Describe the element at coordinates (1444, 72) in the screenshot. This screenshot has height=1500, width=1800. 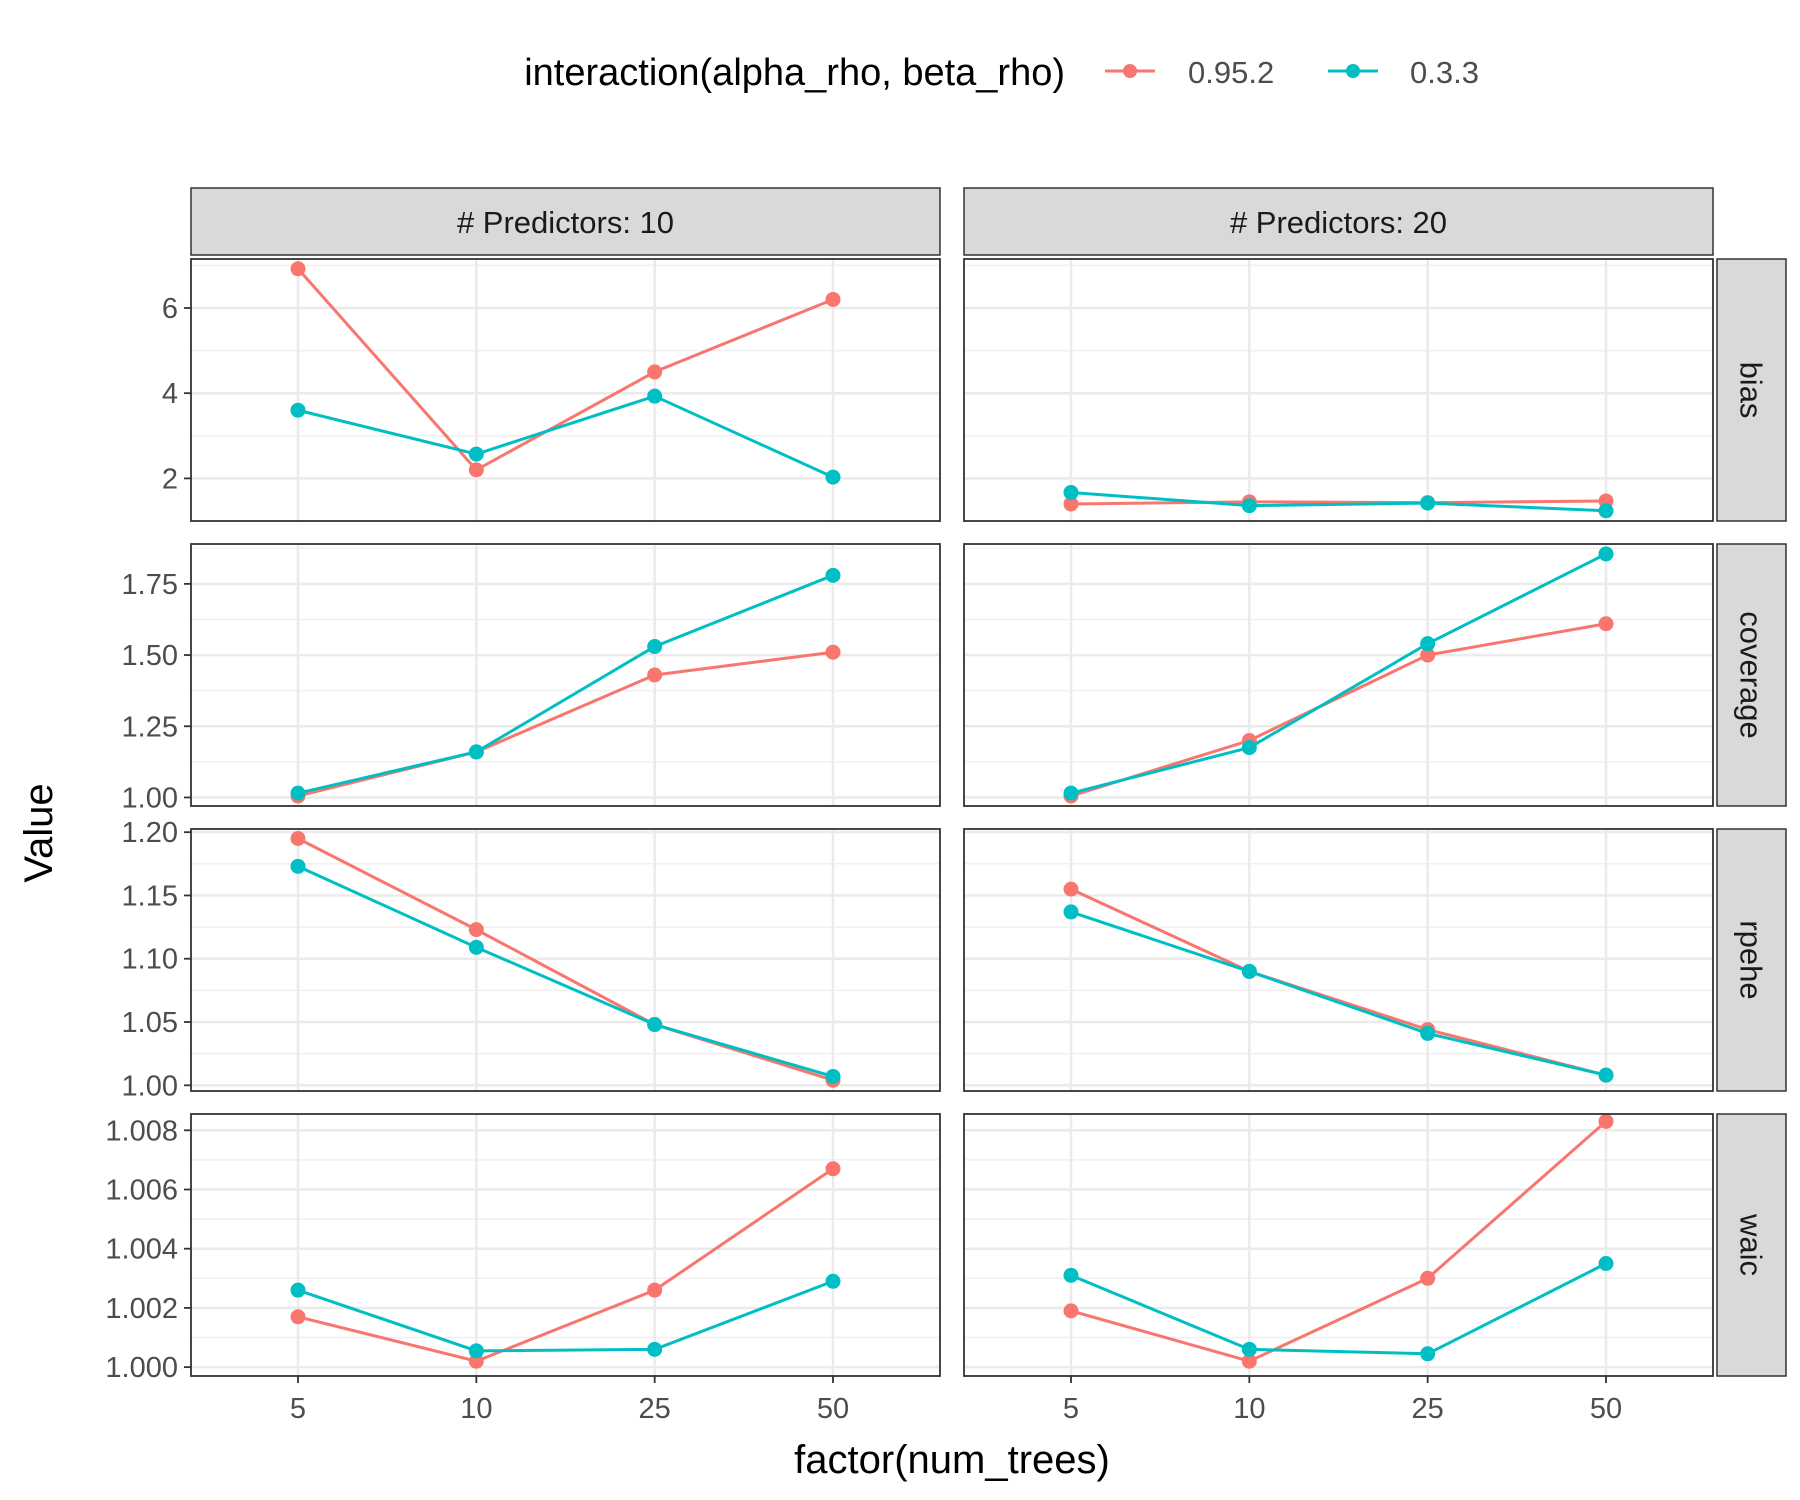
I see `legend-label-033: 0.3.3` at that location.